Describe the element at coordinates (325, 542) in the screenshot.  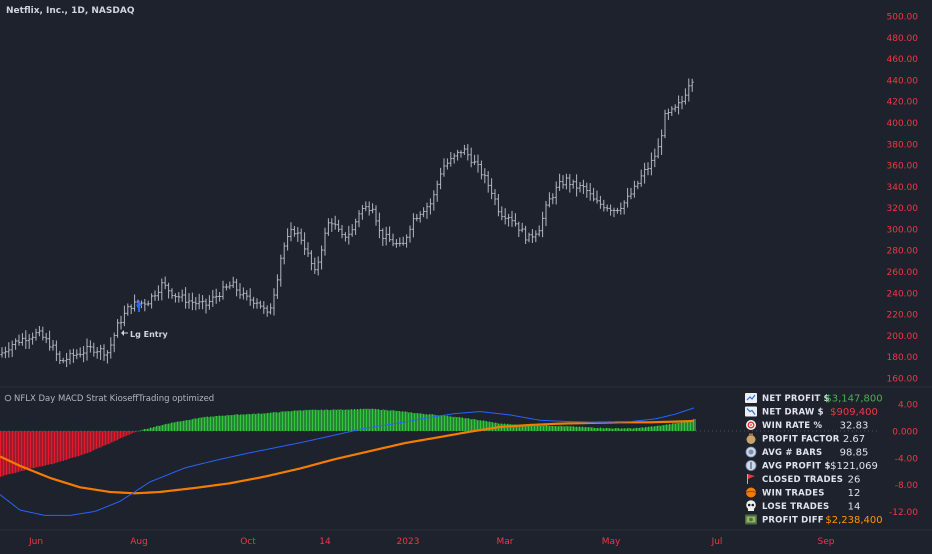
I see `time-tick-label: 14` at that location.